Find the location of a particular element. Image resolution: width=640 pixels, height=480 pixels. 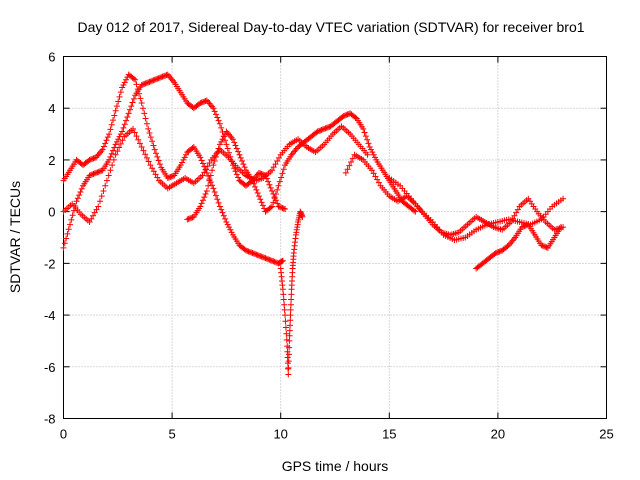

x-tick-label: 25 is located at coordinates (606, 434).